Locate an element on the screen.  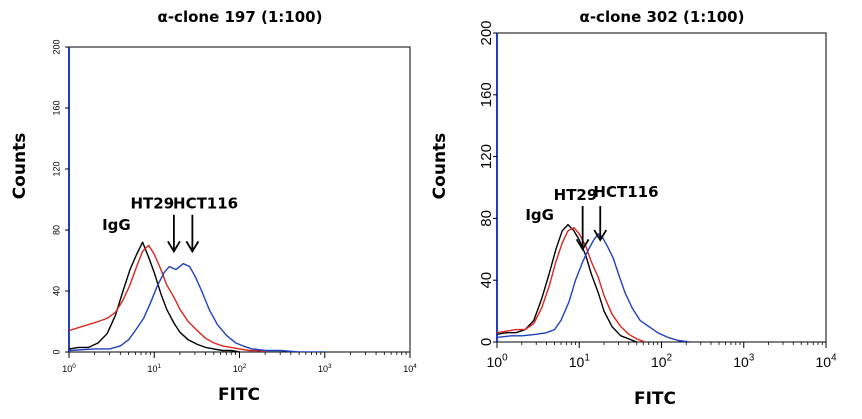
chart-title: α-clone 197 (1:100) is located at coordinates (240, 17).